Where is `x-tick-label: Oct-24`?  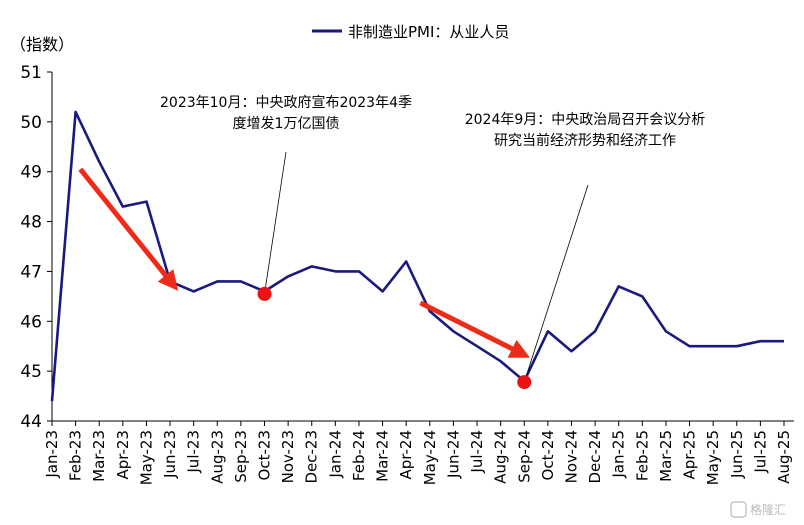
x-tick-label: Oct-24 is located at coordinates (548, 455).